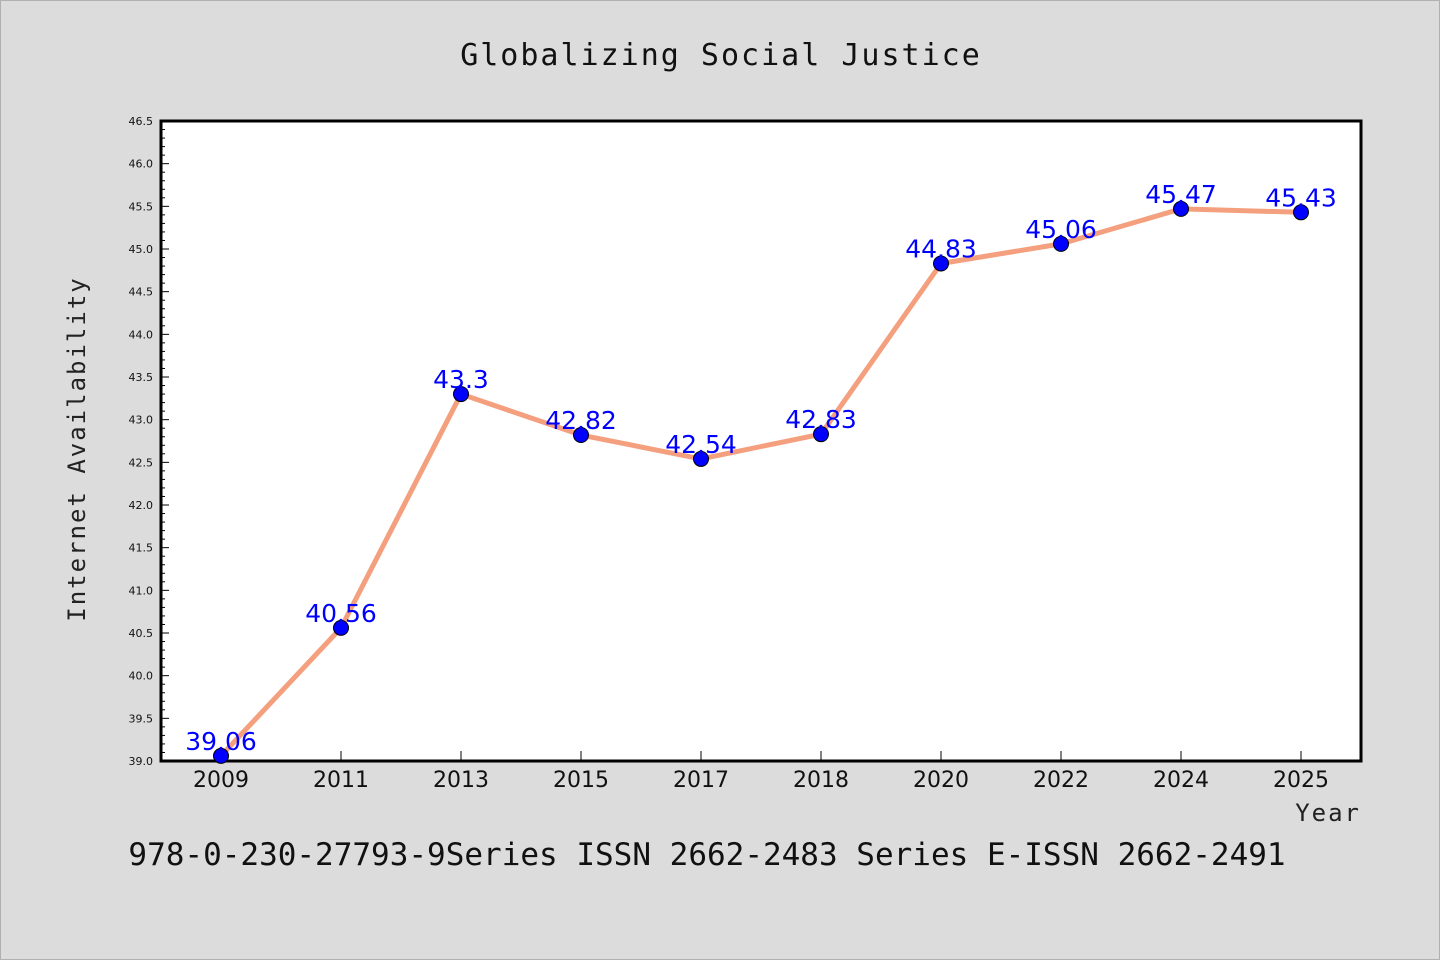  Describe the element at coordinates (341, 780) in the screenshot. I see `x-tick-label: 2011` at that location.